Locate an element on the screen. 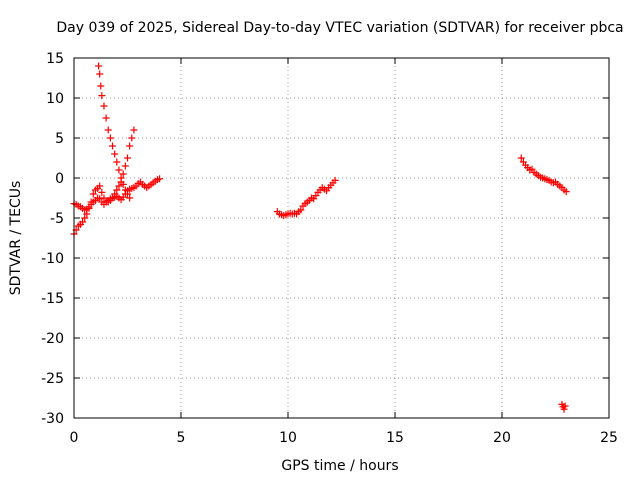 This screenshot has width=640, height=480. y-tick-label: 5 is located at coordinates (59, 139).